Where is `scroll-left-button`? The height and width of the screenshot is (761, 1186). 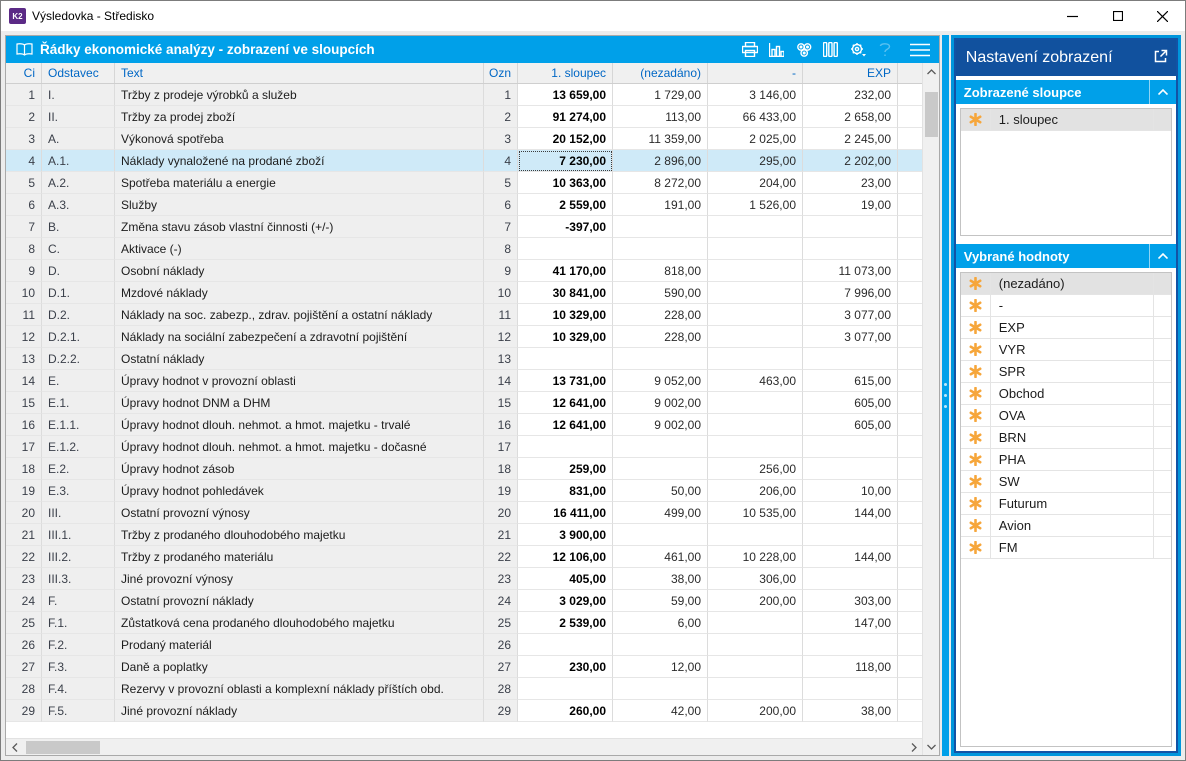
scroll-left-button is located at coordinates (14, 747).